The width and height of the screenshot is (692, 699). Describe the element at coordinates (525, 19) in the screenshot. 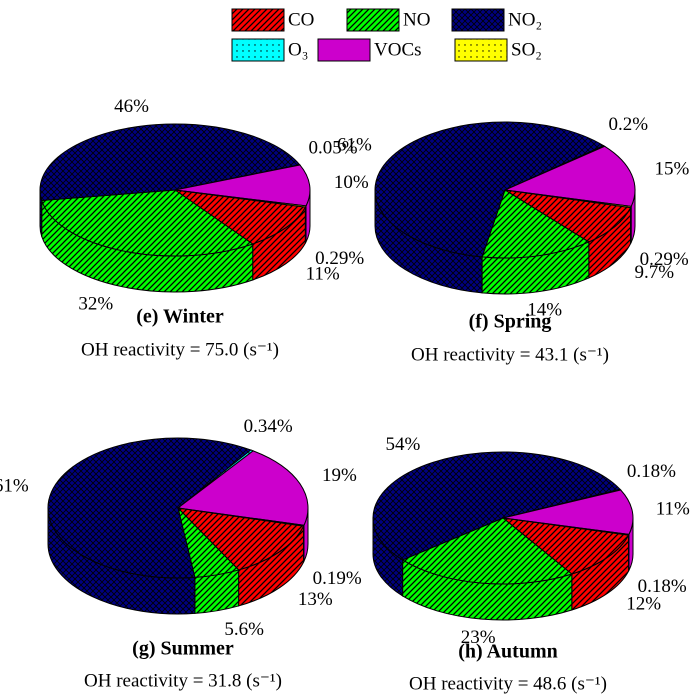

I see `legend-label: NO₂` at that location.